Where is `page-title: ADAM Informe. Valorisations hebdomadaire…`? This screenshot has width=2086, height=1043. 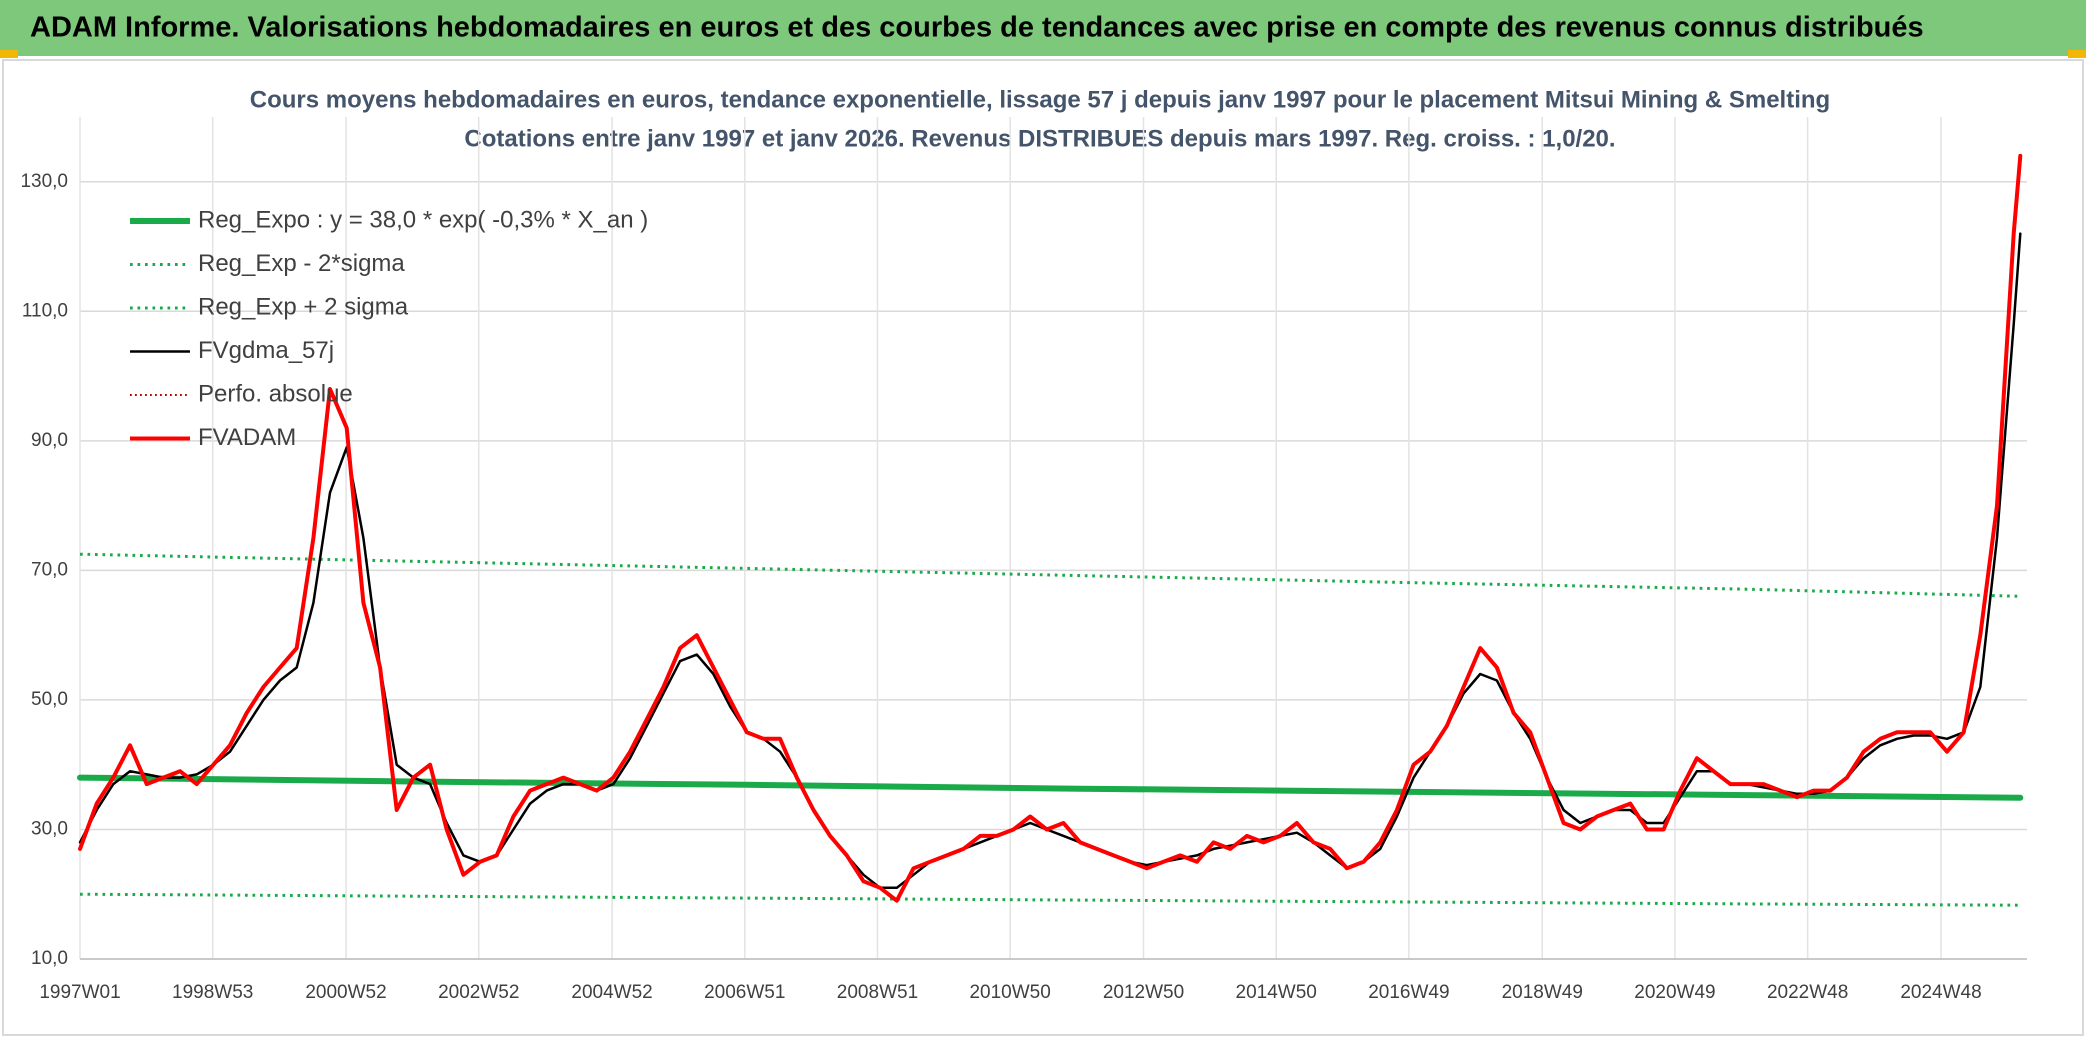 page-title: ADAM Informe. Valorisations hebdomadaire… is located at coordinates (977, 28).